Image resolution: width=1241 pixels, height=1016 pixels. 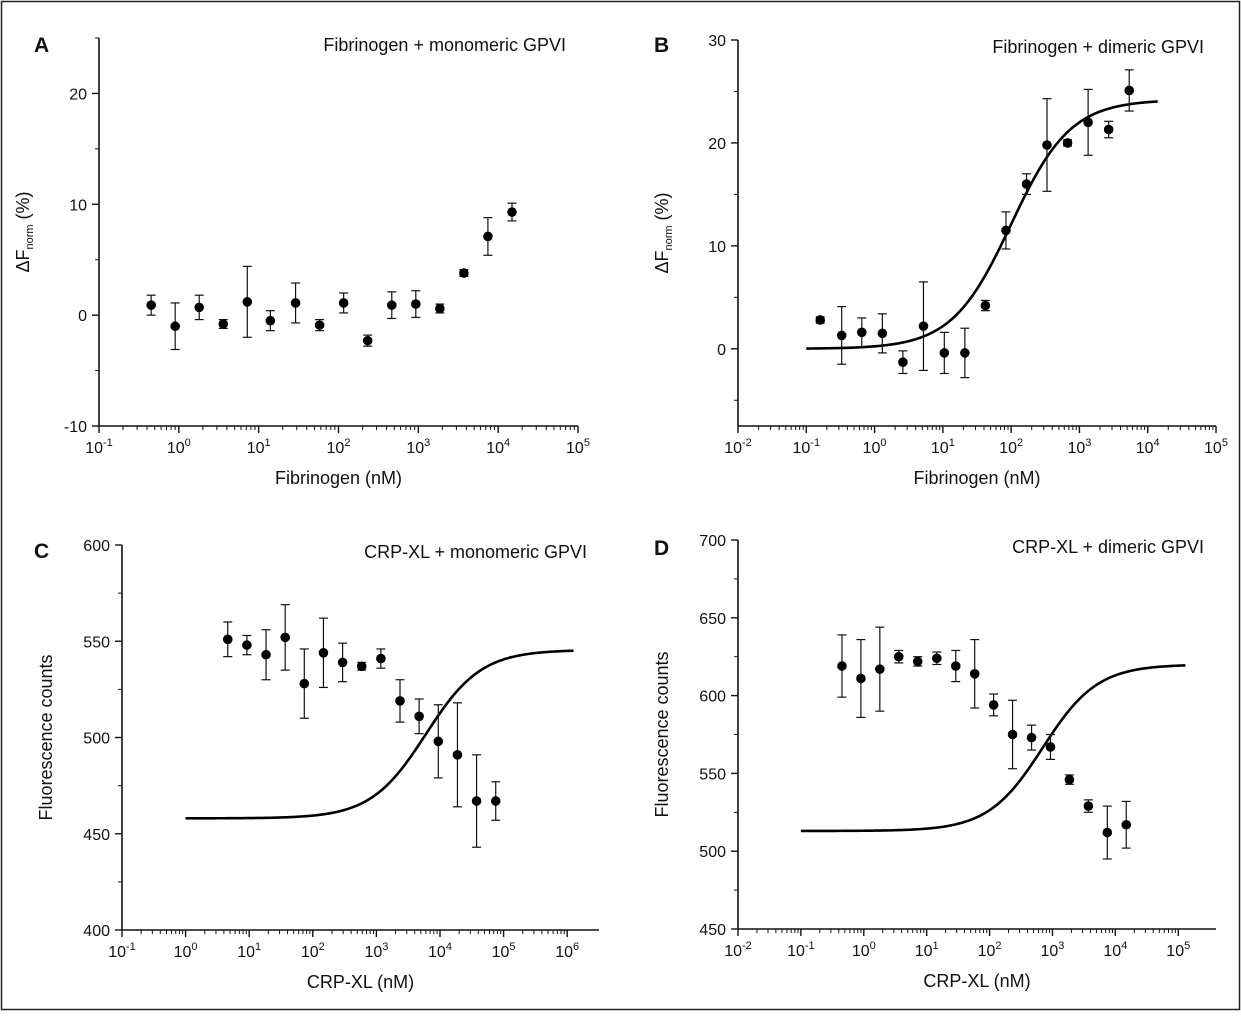 I want to click on y-tick-label: 650, so click(x=712, y=619).